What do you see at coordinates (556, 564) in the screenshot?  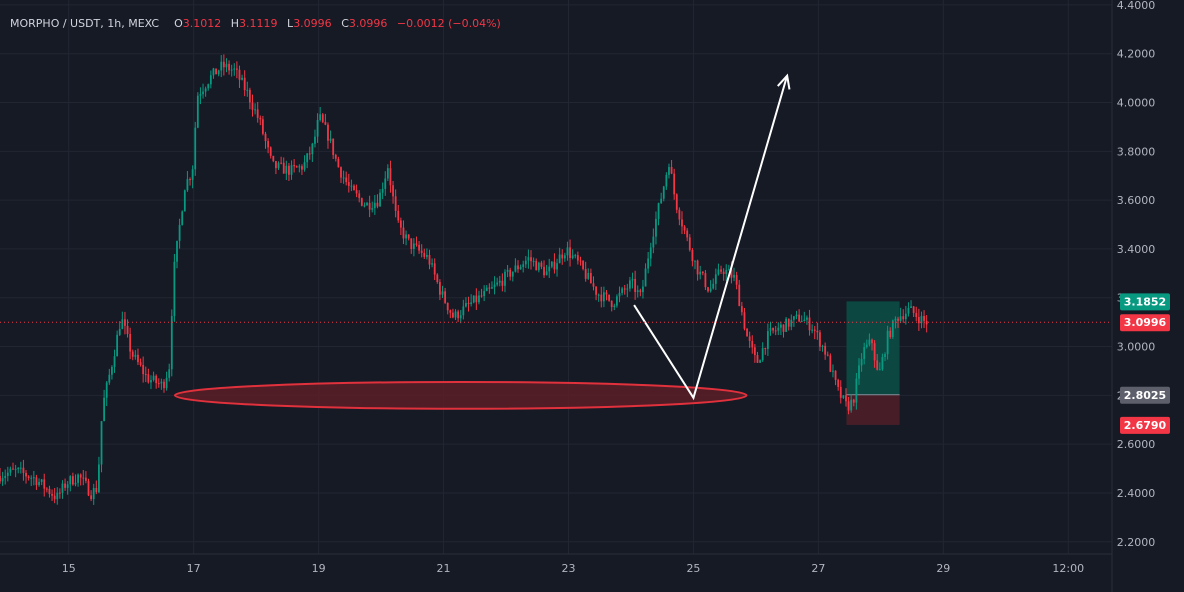 I see `time-axis: 15 17 19 21 23 25 27 29 12:00` at bounding box center [556, 564].